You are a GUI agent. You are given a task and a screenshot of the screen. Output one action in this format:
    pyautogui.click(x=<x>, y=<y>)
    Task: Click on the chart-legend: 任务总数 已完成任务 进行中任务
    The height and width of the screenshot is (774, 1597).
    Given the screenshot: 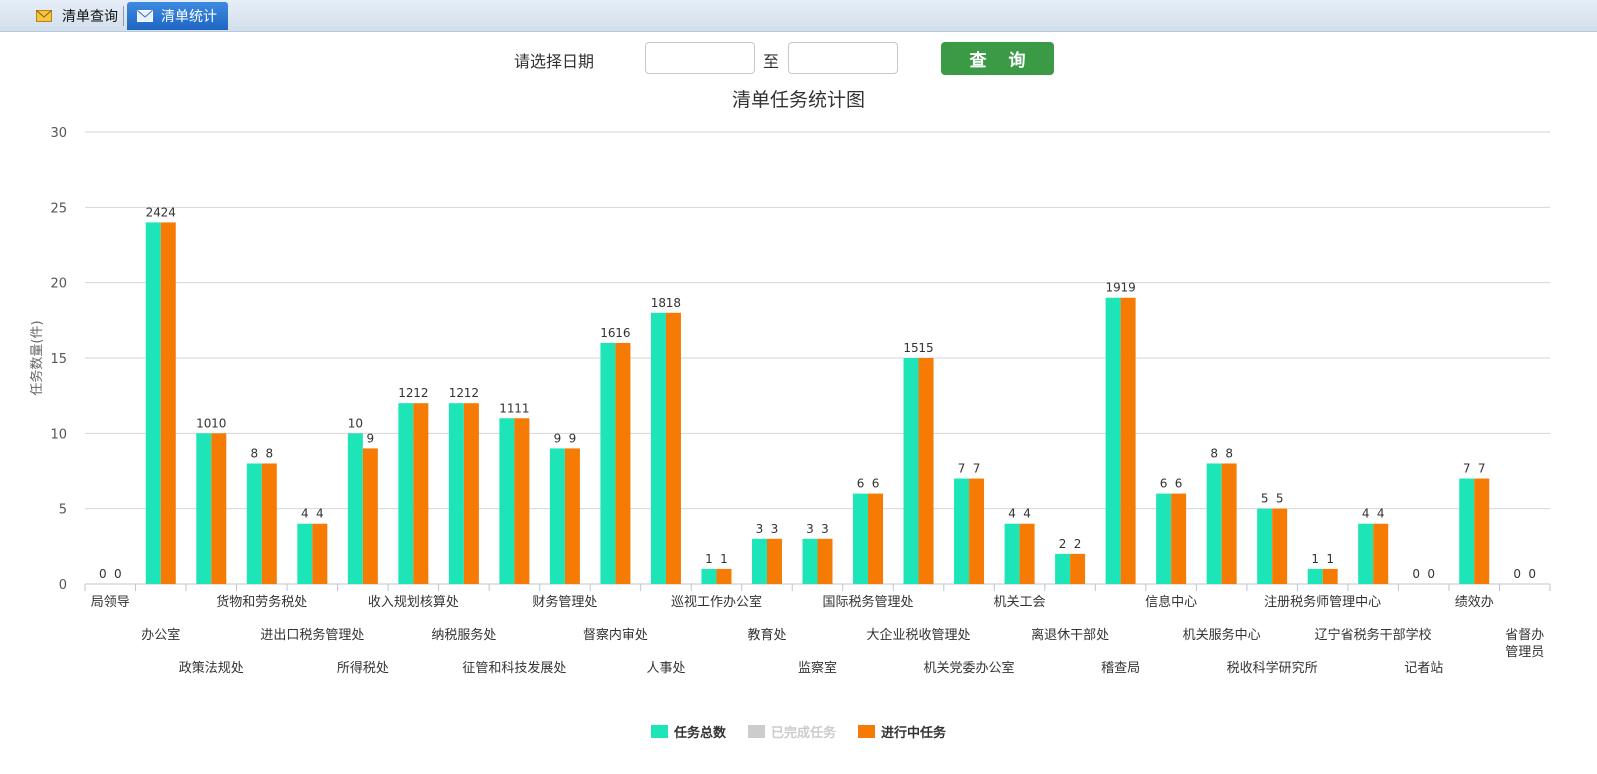 What is the action you would take?
    pyautogui.click(x=798, y=731)
    